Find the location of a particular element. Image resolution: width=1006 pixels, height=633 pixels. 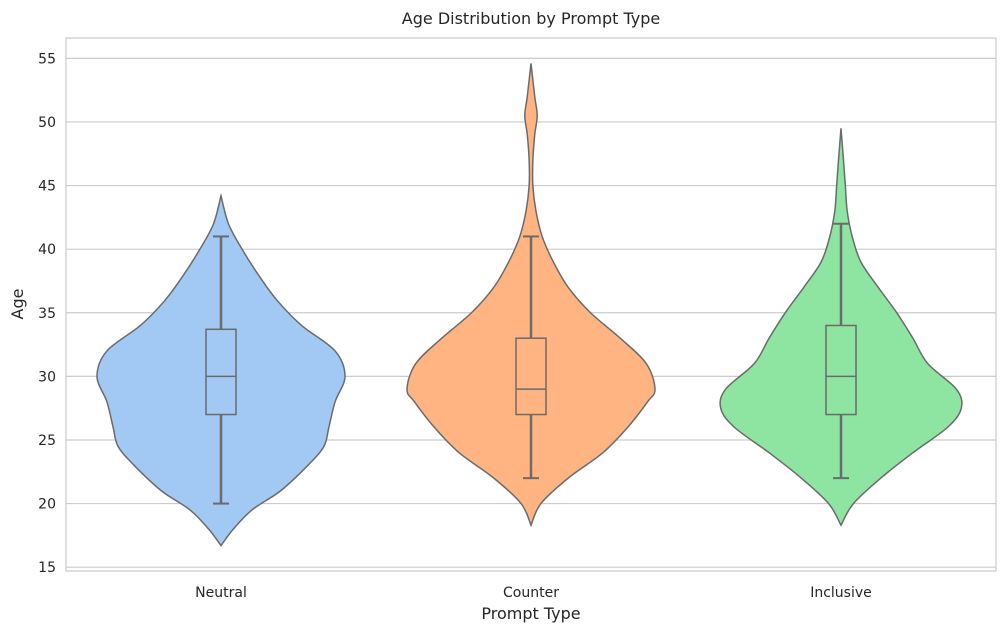

y-tick-label: 20 is located at coordinates (47, 505).